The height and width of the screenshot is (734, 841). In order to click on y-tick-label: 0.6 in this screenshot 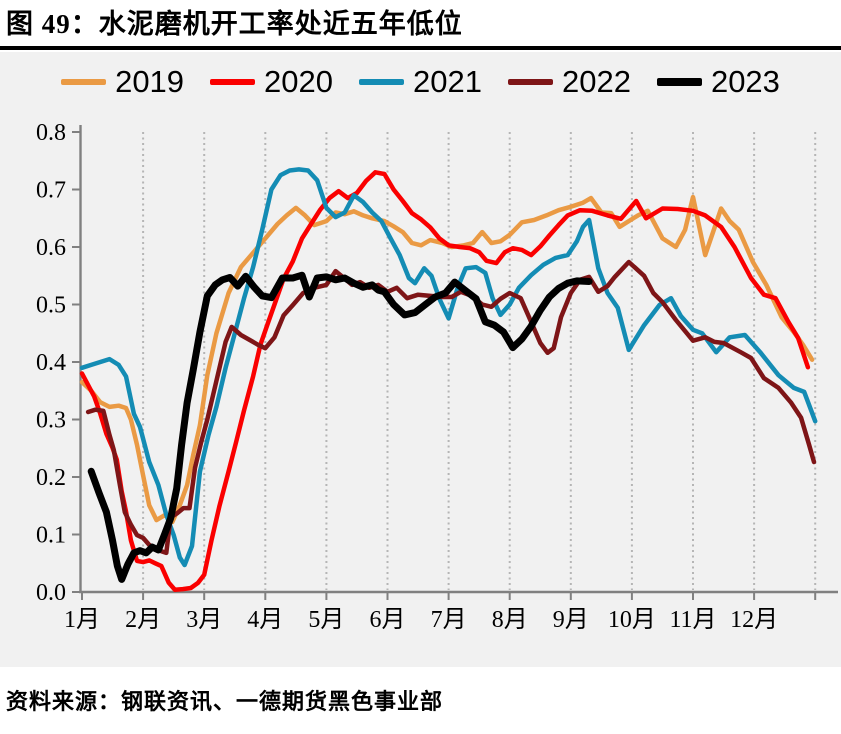, I will do `click(51, 248)`.